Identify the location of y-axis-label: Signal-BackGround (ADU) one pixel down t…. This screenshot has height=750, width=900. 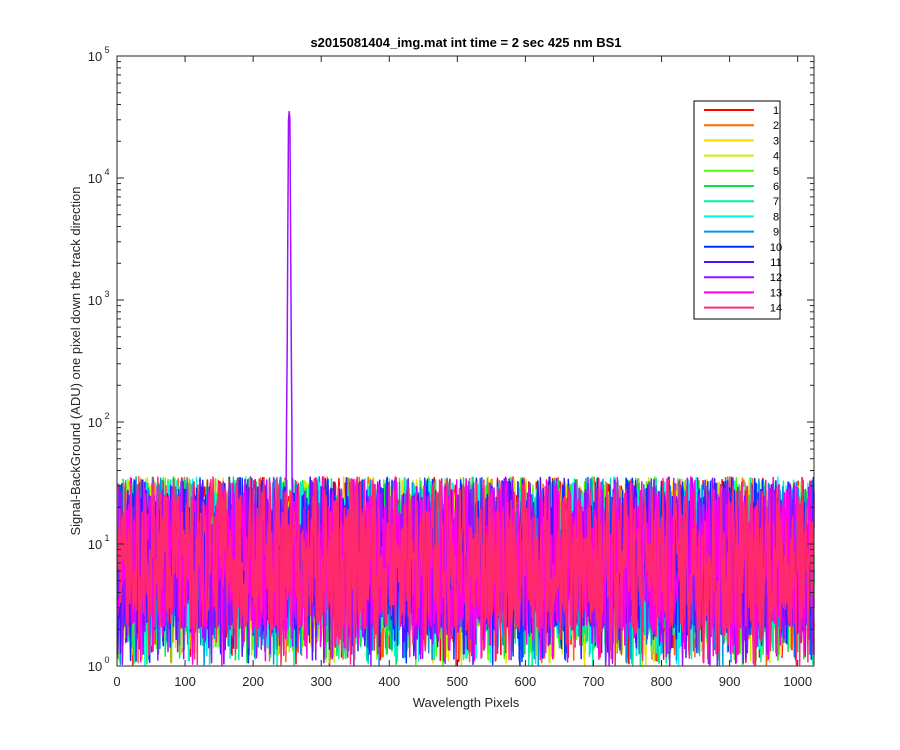
(75, 360).